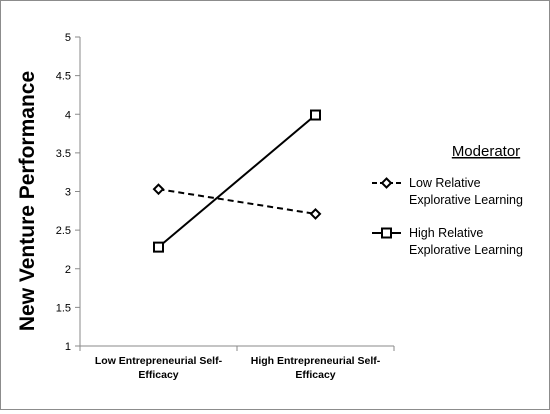 Image resolution: width=550 pixels, height=414 pixels. Describe the element at coordinates (159, 361) in the screenshot. I see `x-tick-label-line: Low Entrepreneurial Self-` at that location.